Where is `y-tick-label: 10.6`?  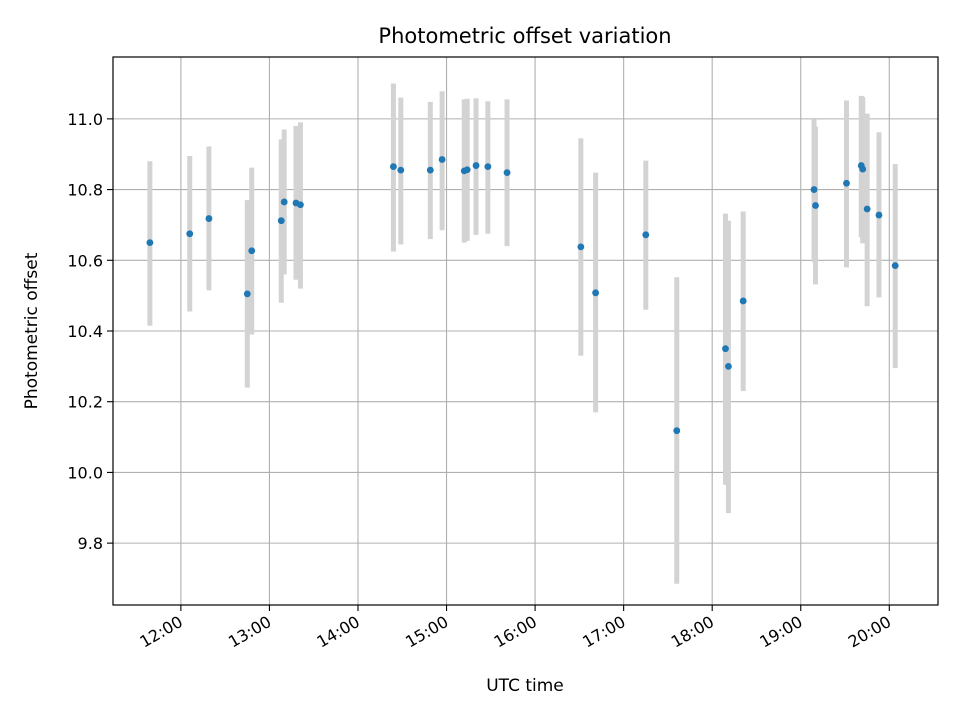 y-tick-label: 10.6 is located at coordinates (85, 260).